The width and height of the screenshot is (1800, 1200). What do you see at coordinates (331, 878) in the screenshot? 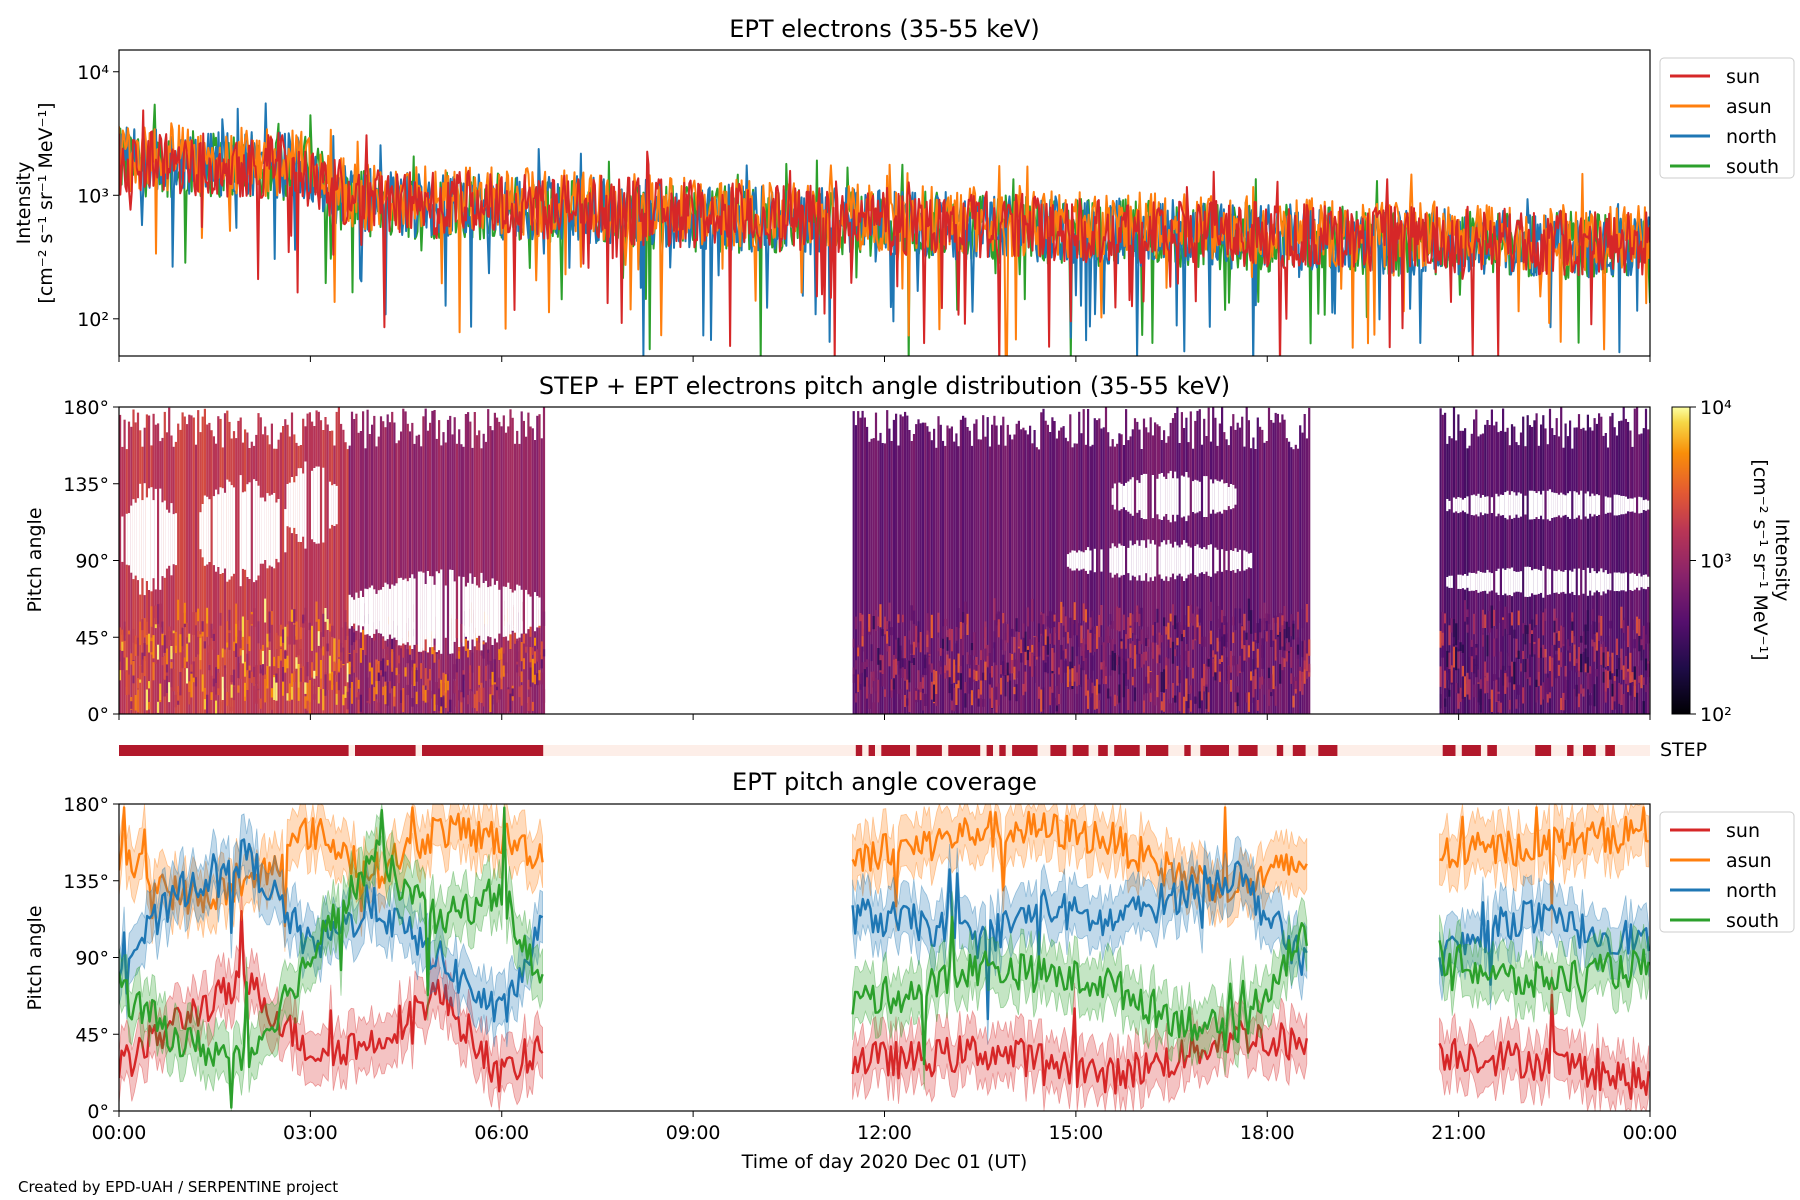
I see `coverage-band-asun` at bounding box center [331, 878].